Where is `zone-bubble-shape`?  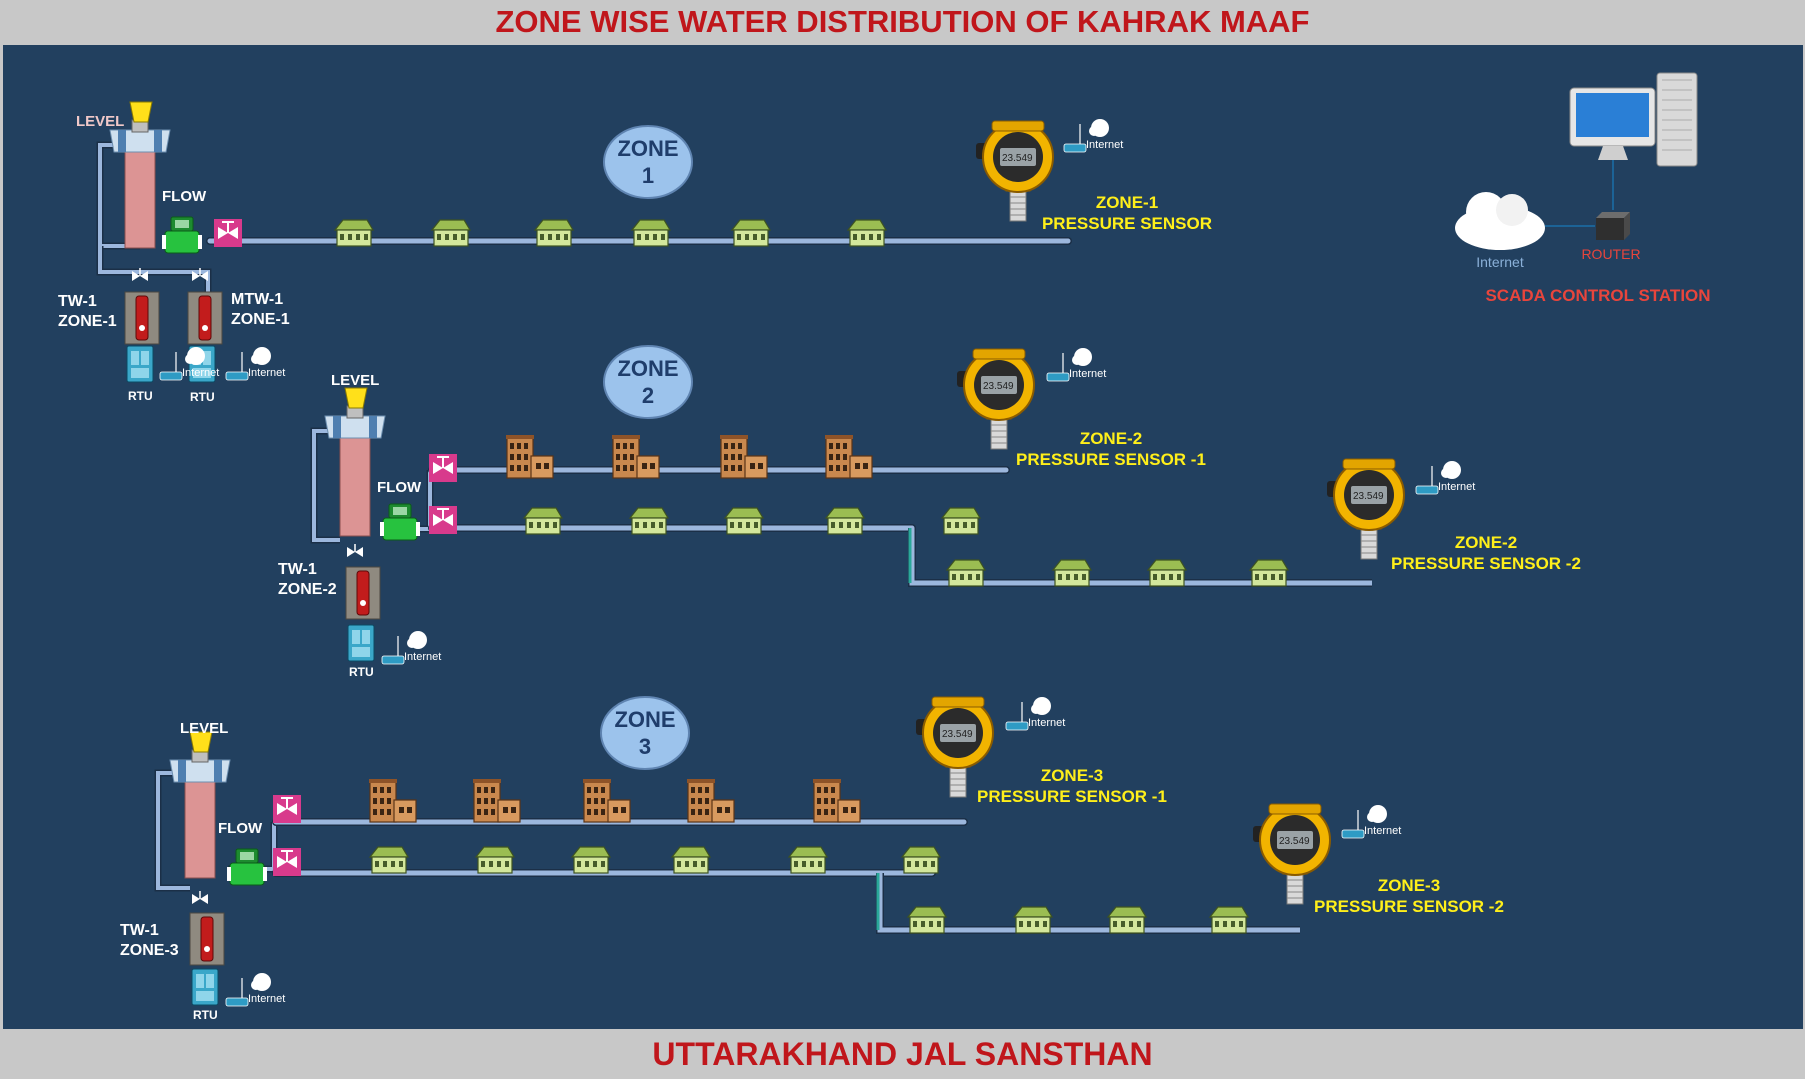
zone-bubble-shape is located at coordinates (648, 162).